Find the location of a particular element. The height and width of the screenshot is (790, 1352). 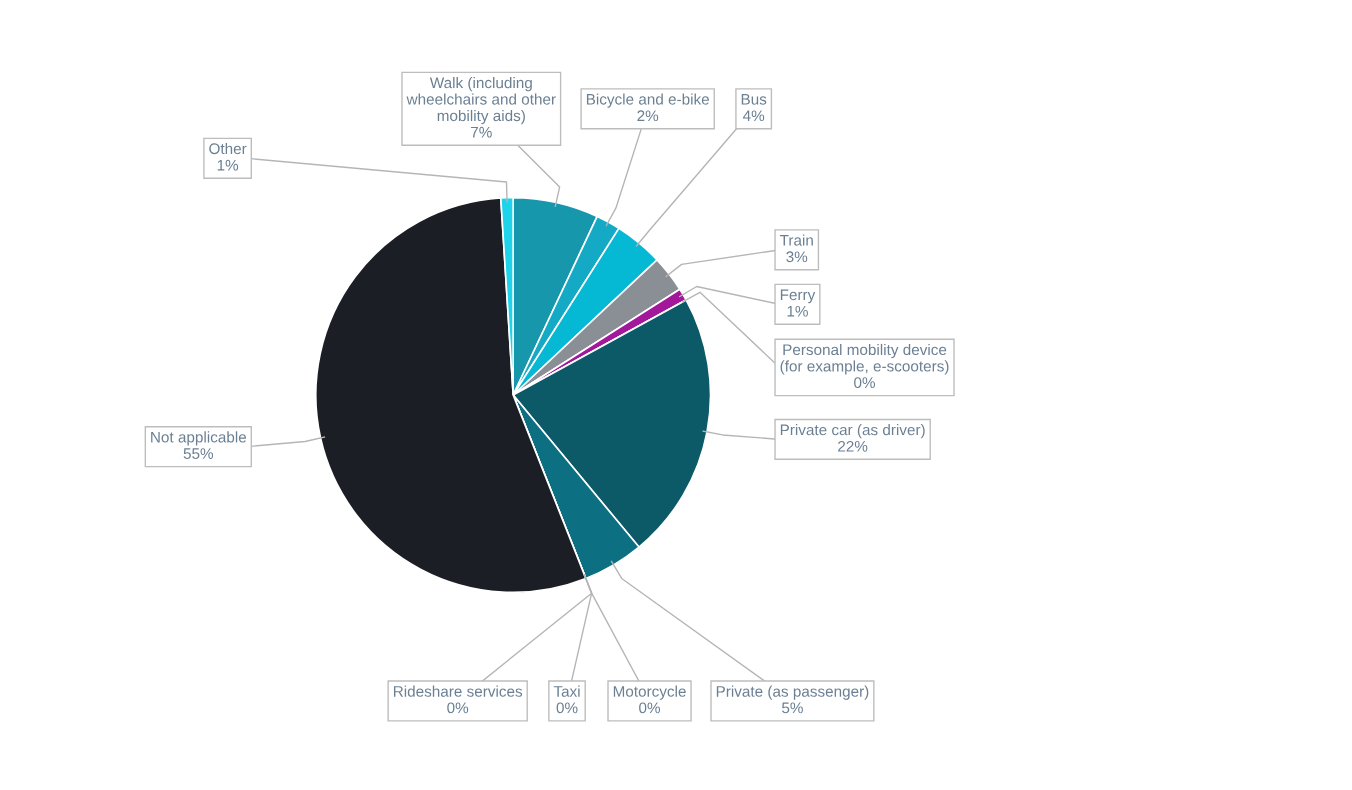

slice-label: Ferry is located at coordinates (798, 296).